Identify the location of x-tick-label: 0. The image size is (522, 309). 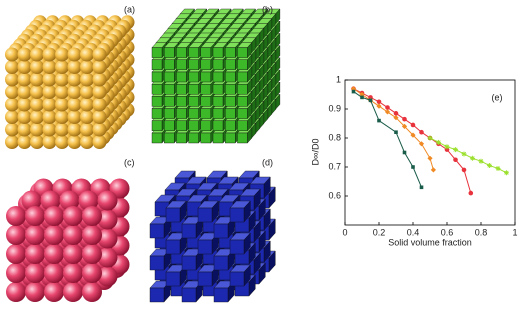
(344, 232).